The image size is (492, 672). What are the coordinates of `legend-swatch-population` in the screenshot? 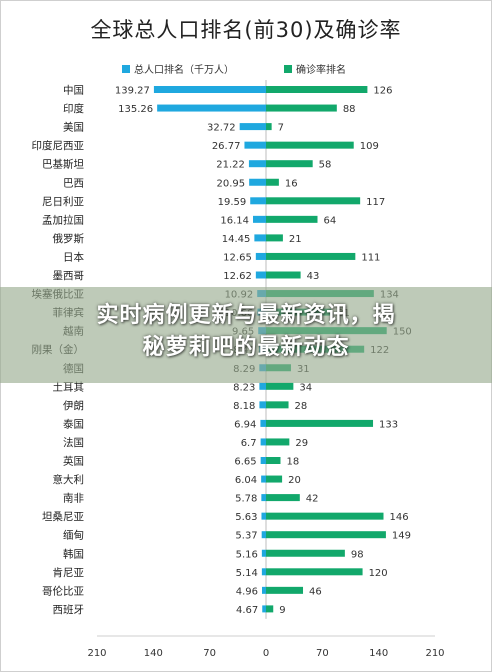 It's located at (126, 69).